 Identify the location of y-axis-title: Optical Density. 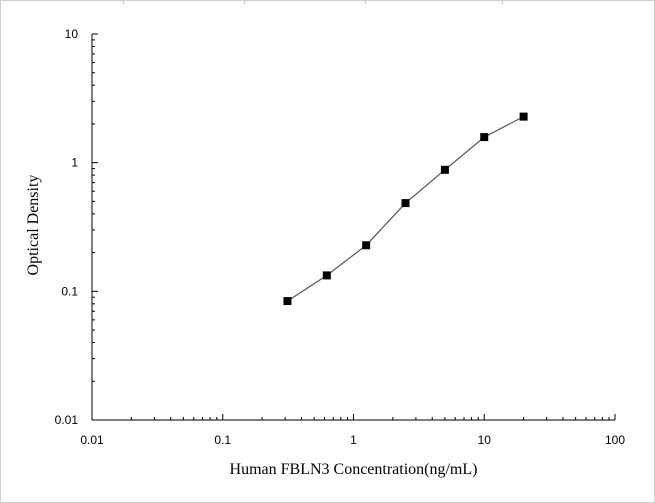
(33, 225).